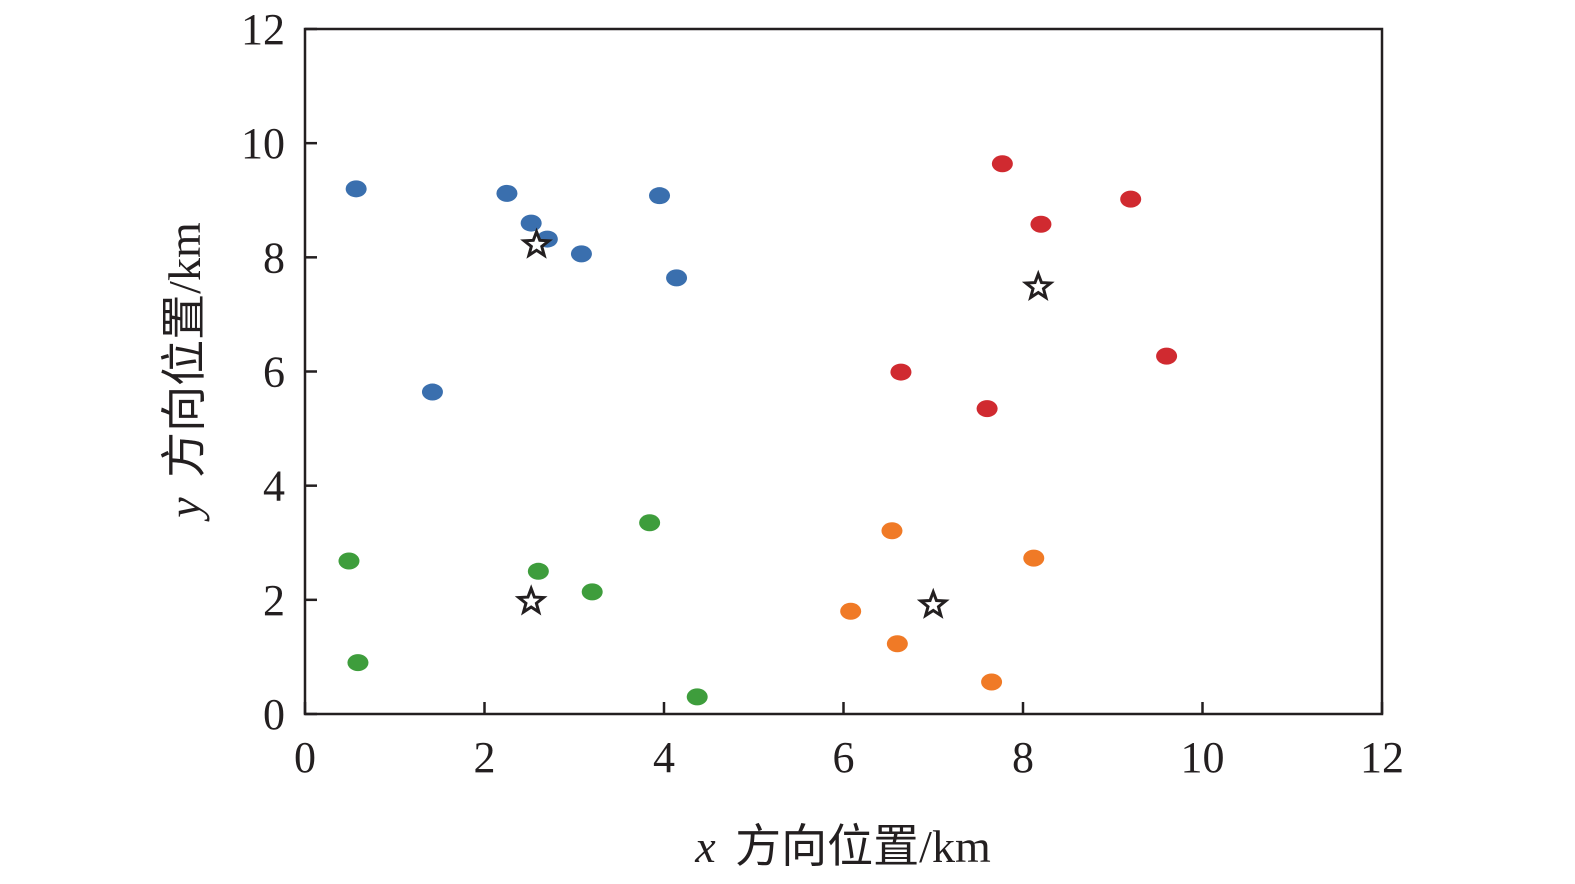  I want to click on x-tick-label: 0, so click(305, 757).